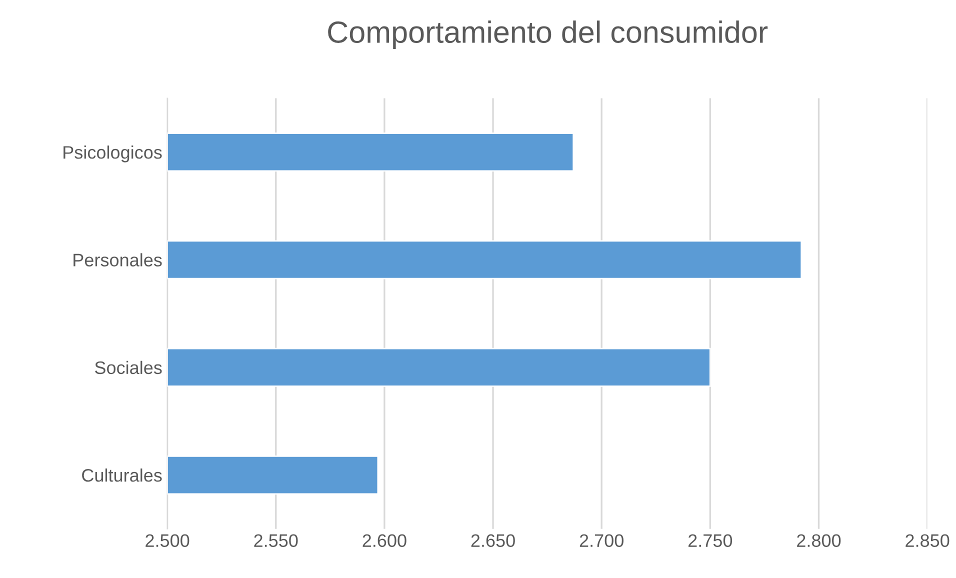  What do you see at coordinates (710, 540) in the screenshot?
I see `x-tick-label: 2.750` at bounding box center [710, 540].